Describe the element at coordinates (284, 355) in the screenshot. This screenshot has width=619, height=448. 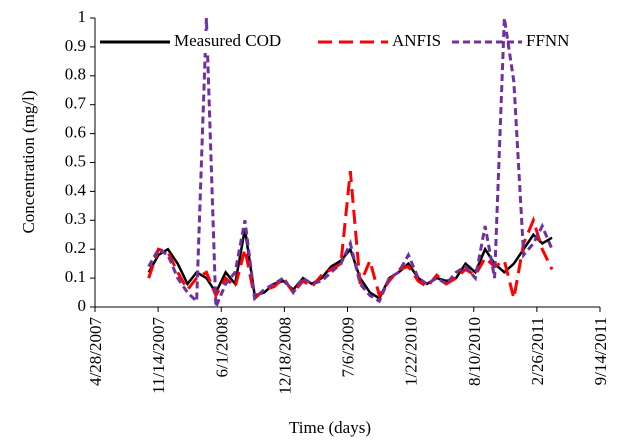
I see `x-tick-label: 12/18/2008` at that location.